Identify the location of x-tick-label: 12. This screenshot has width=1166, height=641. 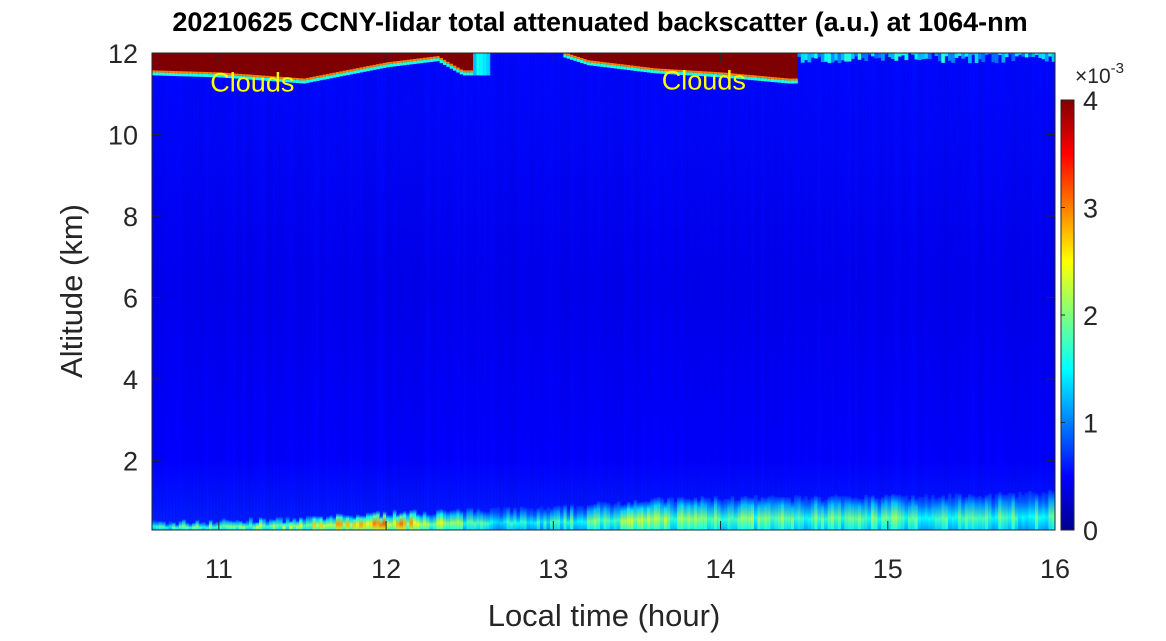
(386, 569).